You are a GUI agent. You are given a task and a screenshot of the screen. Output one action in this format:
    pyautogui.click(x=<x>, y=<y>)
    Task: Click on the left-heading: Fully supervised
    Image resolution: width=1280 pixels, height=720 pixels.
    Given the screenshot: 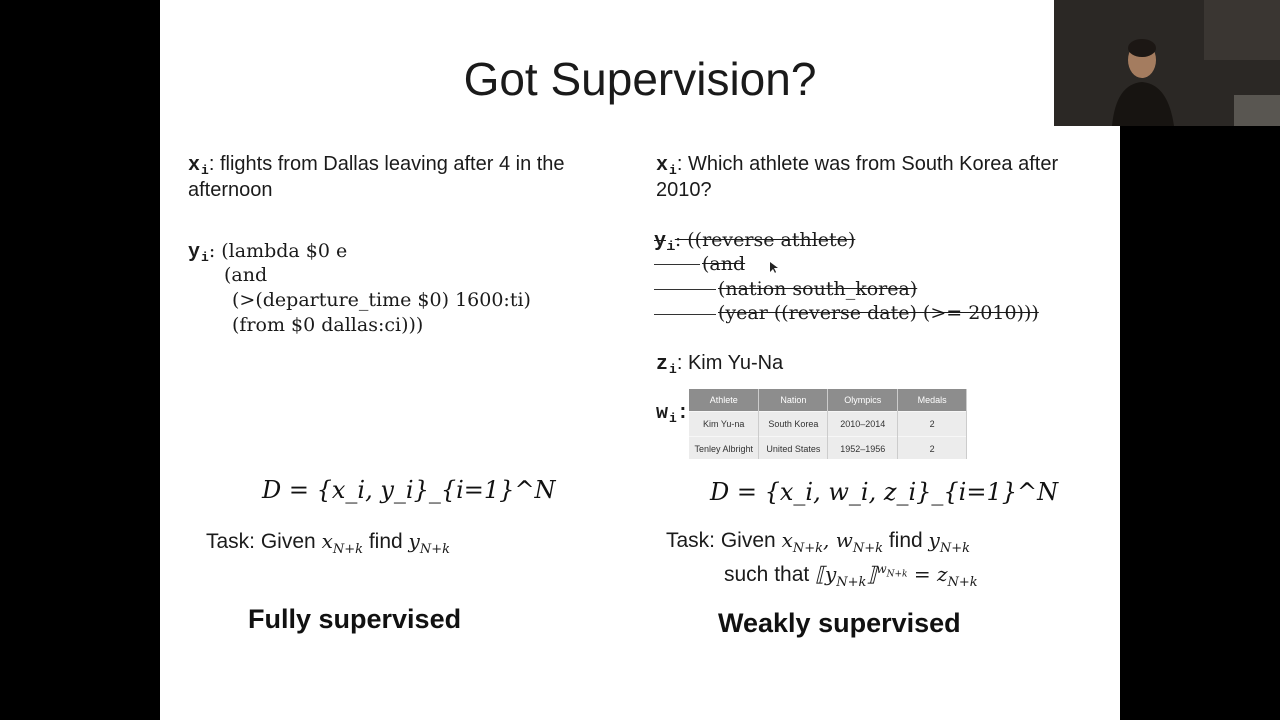 What is the action you would take?
    pyautogui.click(x=355, y=619)
    